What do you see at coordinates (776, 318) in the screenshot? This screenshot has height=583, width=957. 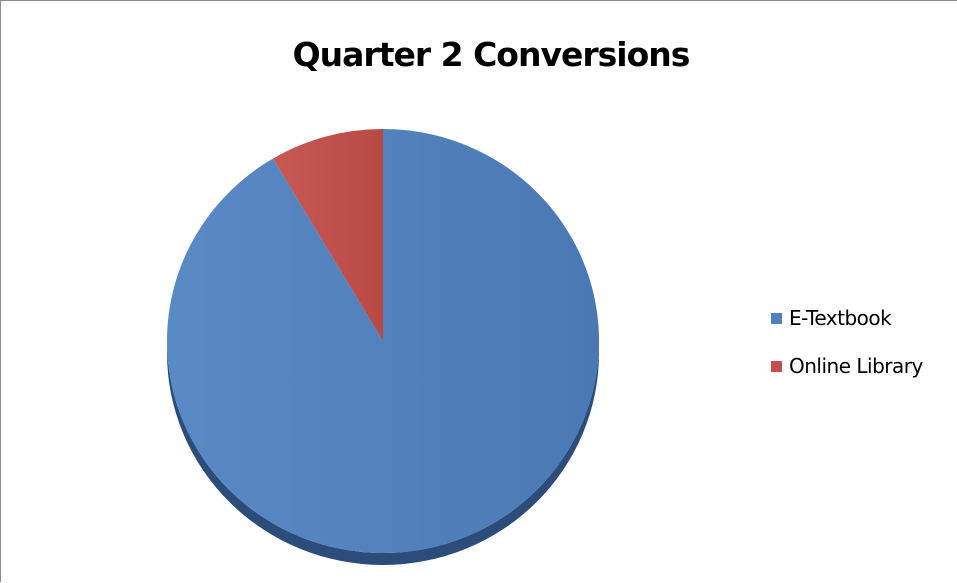 I see `legend-swatch-e-textbook` at bounding box center [776, 318].